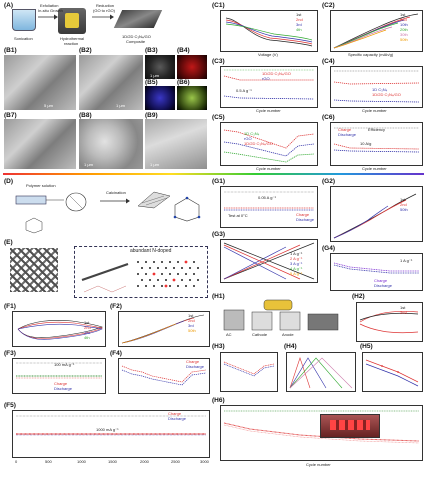 The image size is (427, 500). Describe the element at coordinates (299, 24) in the screenshot. I see `c1-legend-3: 3rd` at that location.